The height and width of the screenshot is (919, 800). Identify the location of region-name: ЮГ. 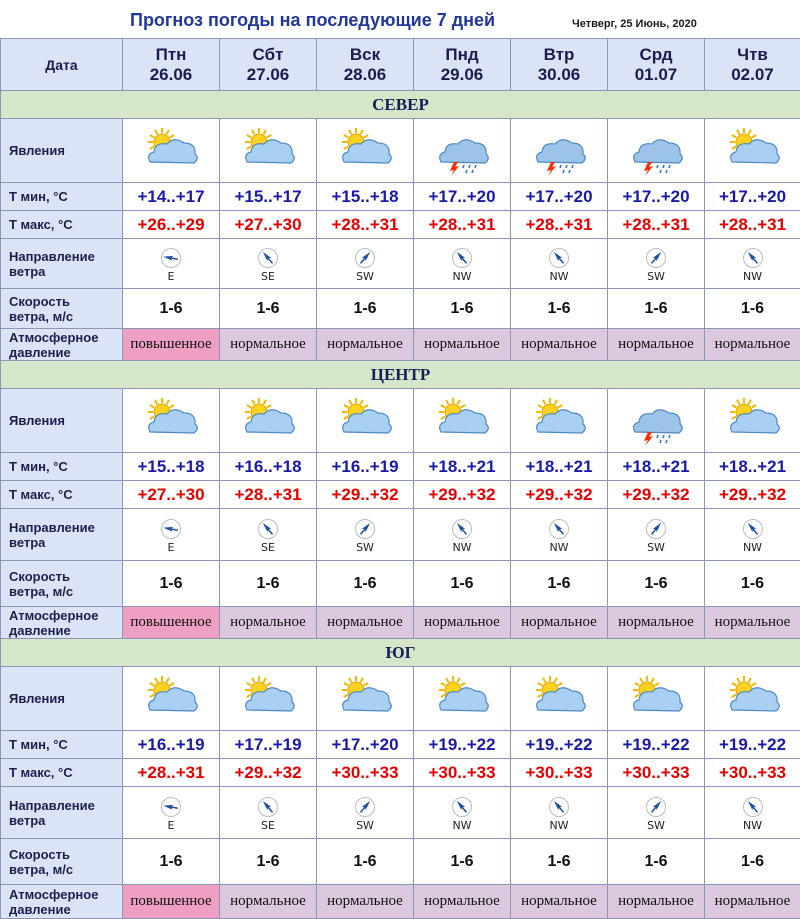
(400, 653).